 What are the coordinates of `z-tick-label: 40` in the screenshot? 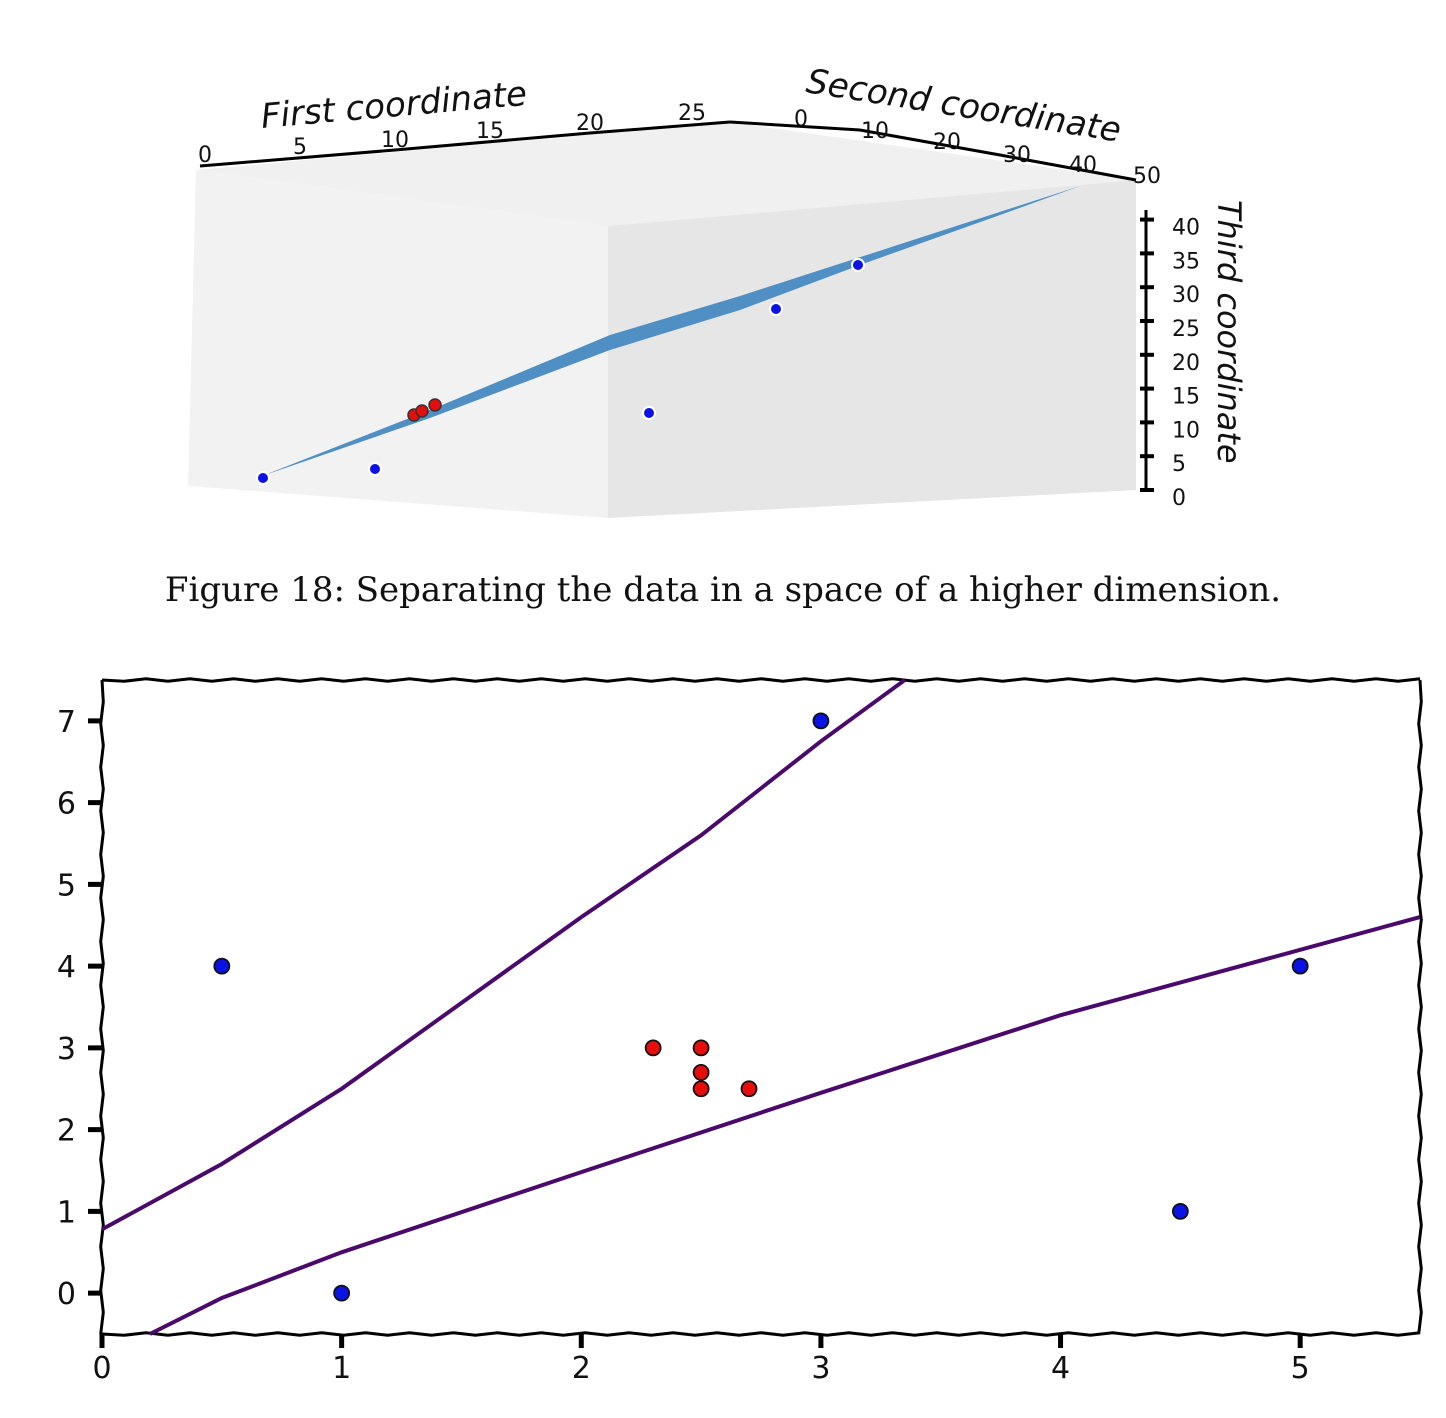 It's located at (1186, 228).